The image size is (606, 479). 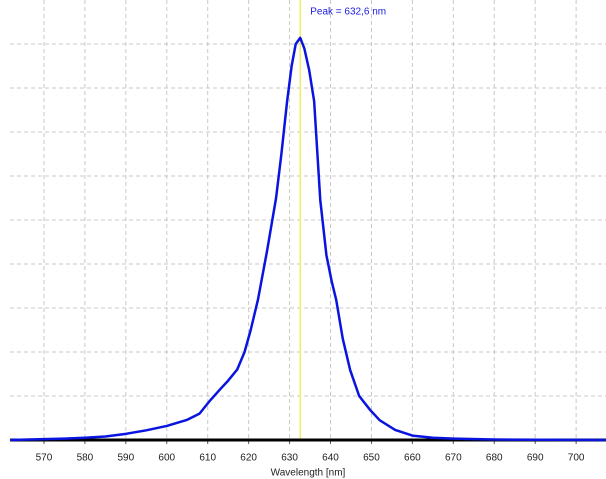 I want to click on x-tick-label: 590, so click(x=125, y=458).